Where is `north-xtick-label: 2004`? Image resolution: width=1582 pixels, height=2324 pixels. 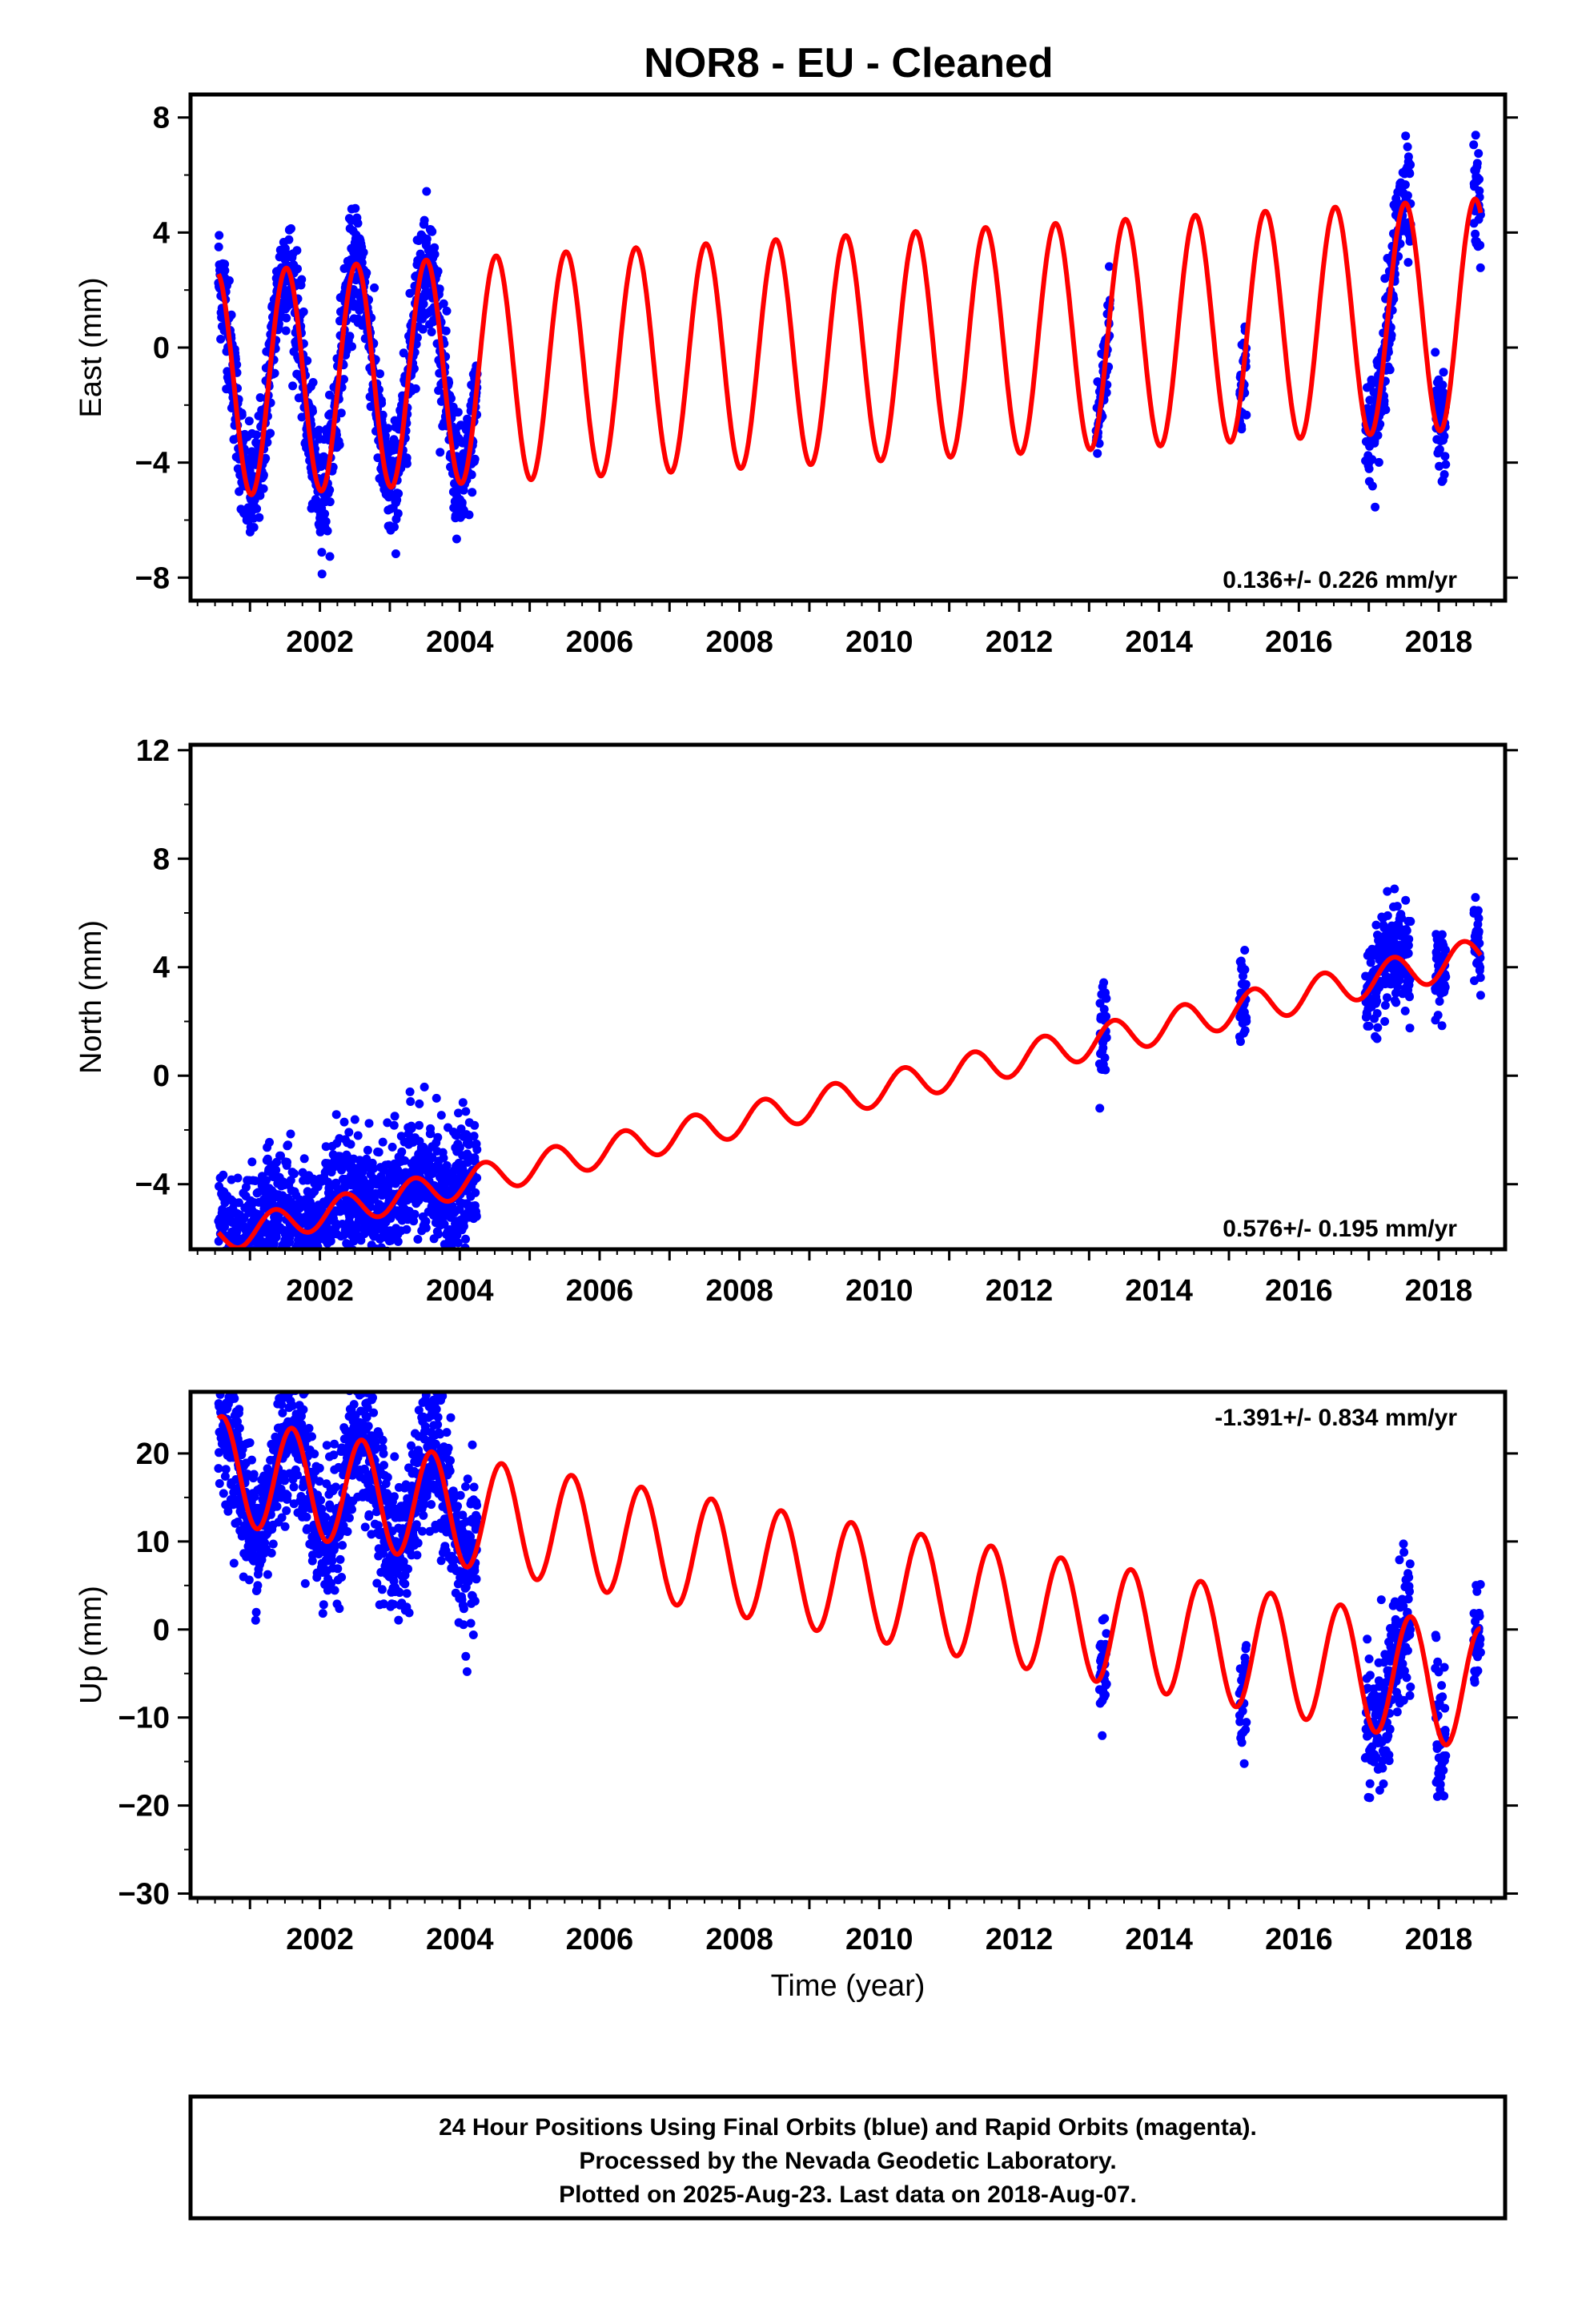 north-xtick-label: 2004 is located at coordinates (460, 1291).